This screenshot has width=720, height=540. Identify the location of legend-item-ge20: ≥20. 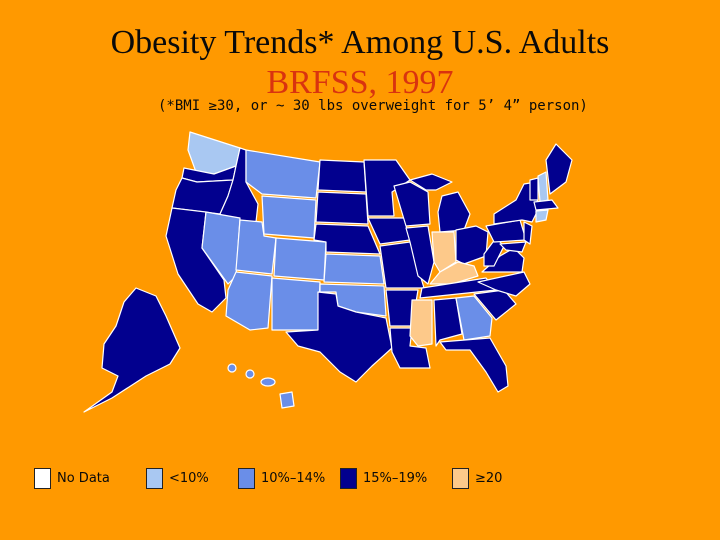
(487, 478).